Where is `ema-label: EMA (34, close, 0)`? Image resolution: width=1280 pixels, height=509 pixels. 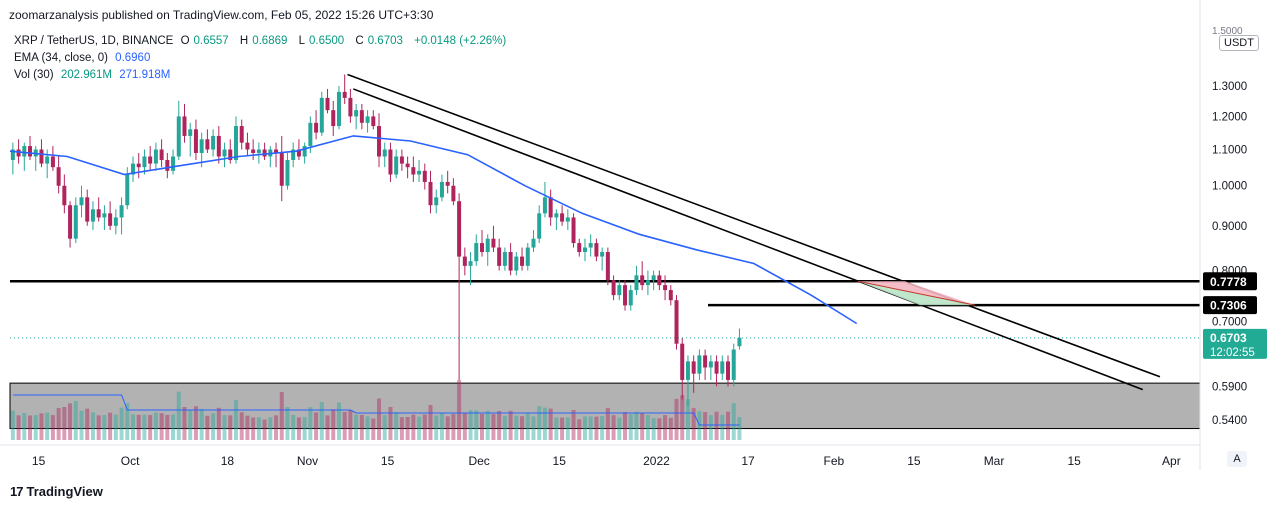 ema-label: EMA (34, close, 0) is located at coordinates (61, 58).